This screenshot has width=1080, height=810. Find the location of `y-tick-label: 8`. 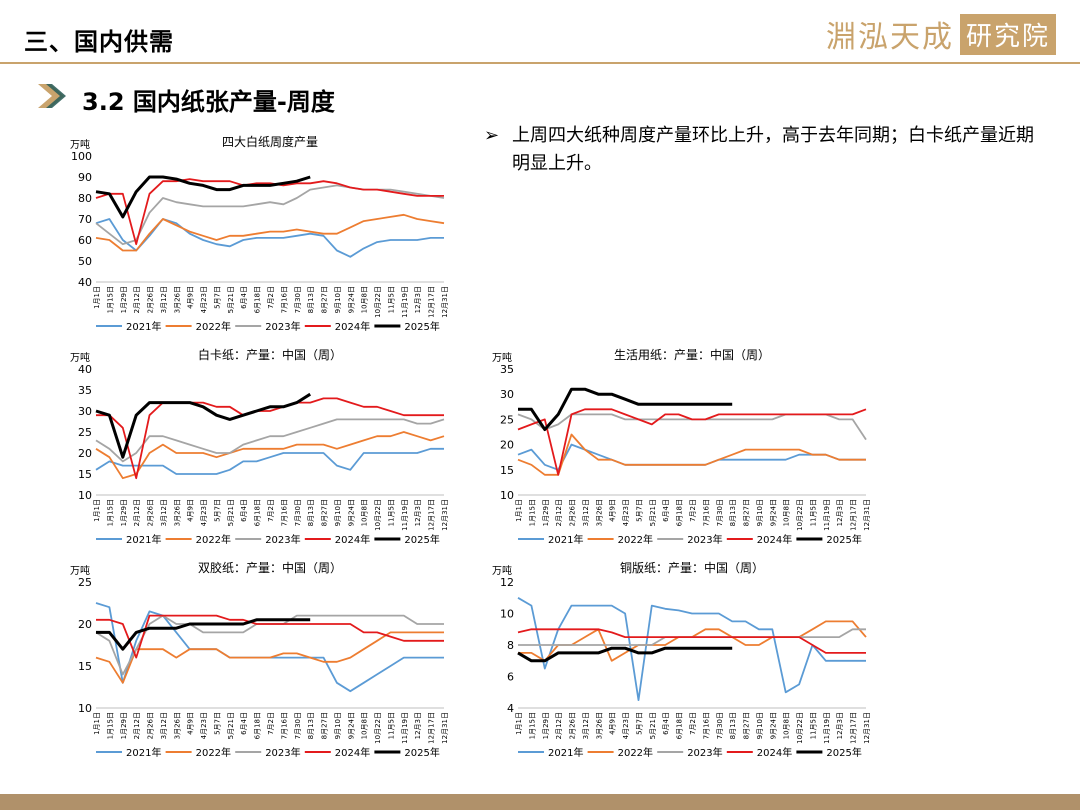

y-tick-label: 8 is located at coordinates (510, 645).